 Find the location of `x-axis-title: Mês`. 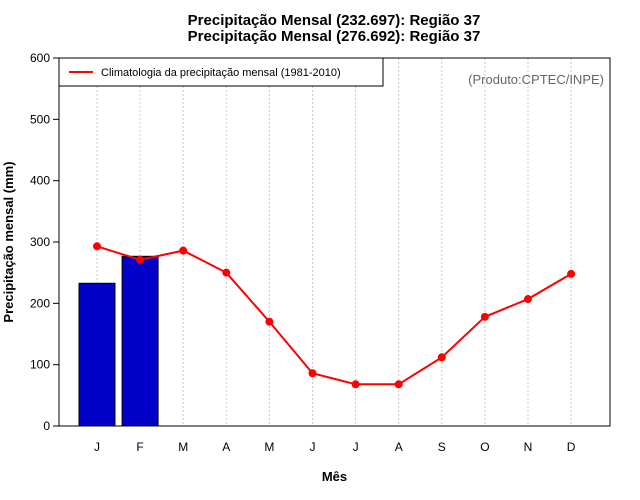

x-axis-title: Mês is located at coordinates (334, 476).